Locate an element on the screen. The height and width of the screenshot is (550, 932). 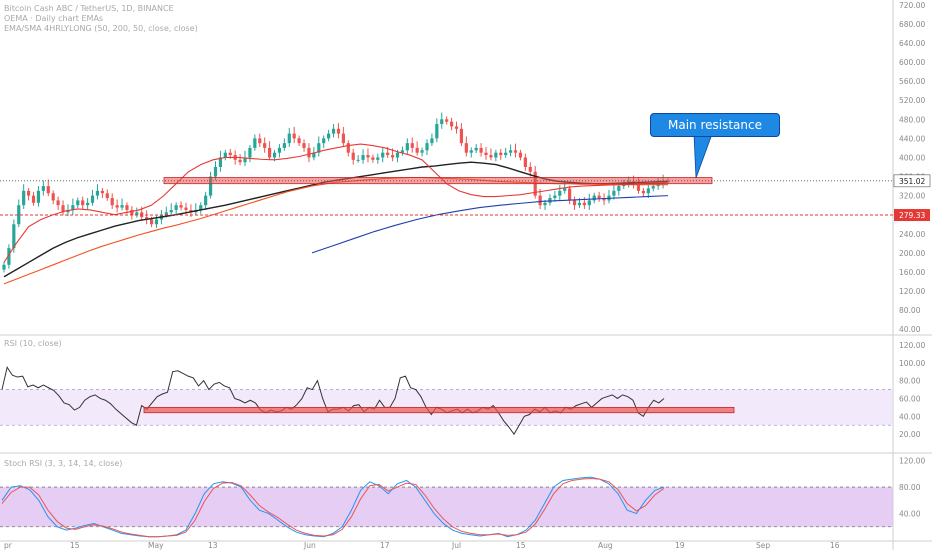
price-tick-label: 560.00 is located at coordinates (912, 81).